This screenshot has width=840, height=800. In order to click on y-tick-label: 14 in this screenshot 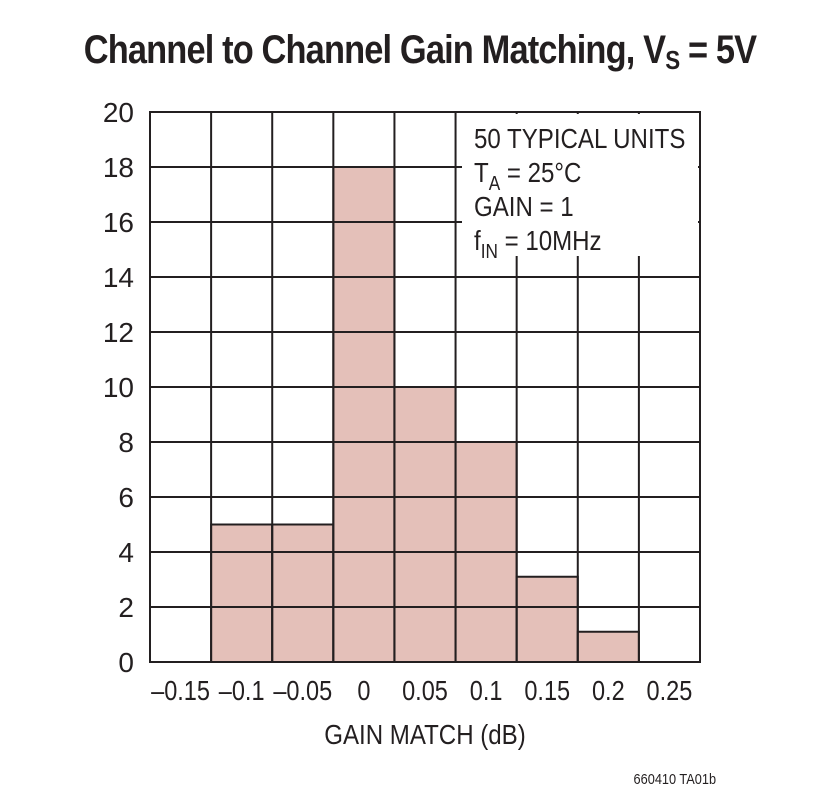, I will do `click(118, 277)`.